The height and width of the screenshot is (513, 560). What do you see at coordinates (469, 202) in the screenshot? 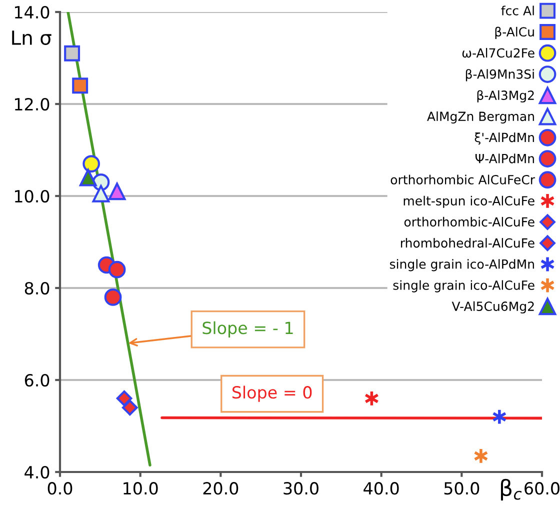
I see `legend-label: melt-spun ico-AlCuFe` at bounding box center [469, 202].